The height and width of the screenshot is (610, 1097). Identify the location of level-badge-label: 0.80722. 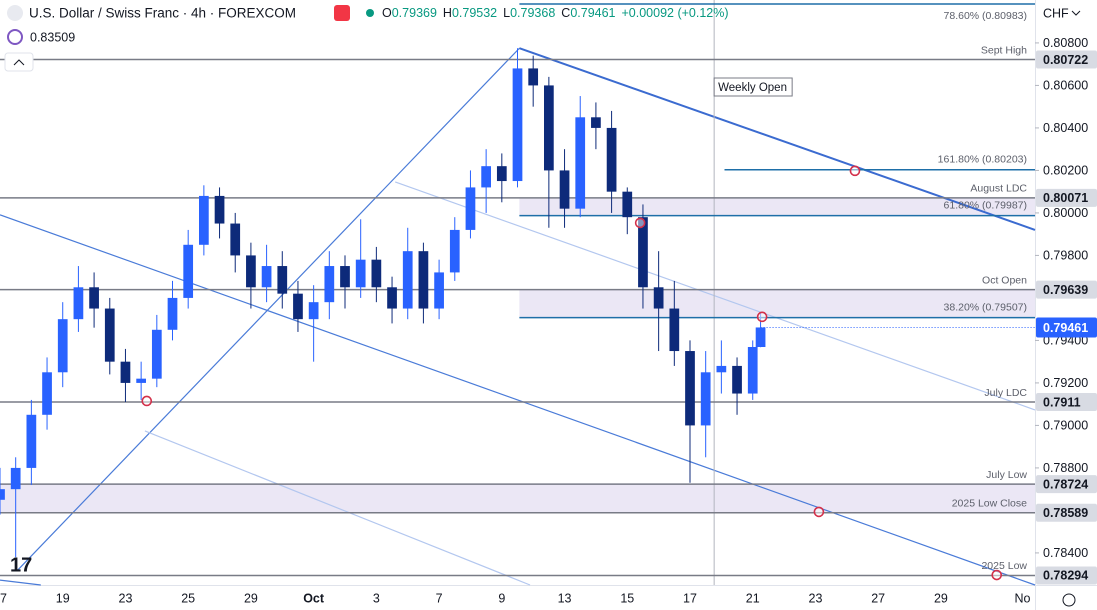
(1065, 60).